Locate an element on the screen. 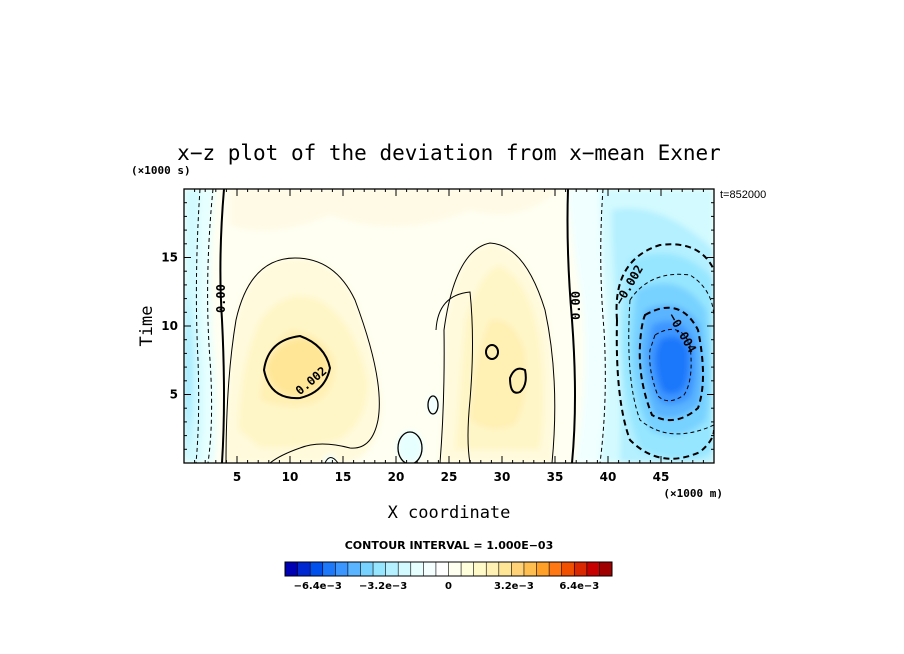  colorbar-frame is located at coordinates (448, 569).